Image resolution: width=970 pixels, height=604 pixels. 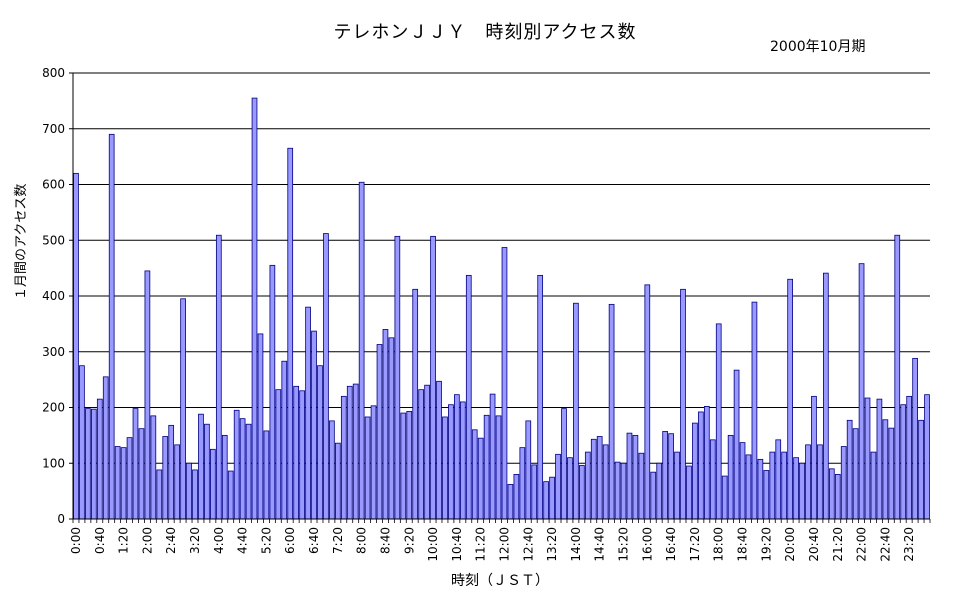 I want to click on x-tick-label: 10:40, so click(x=457, y=544).